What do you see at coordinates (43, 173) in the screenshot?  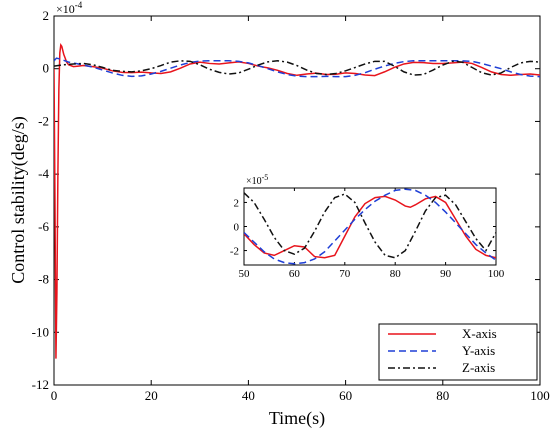 I see `main-y-tick-label: -4` at bounding box center [43, 173].